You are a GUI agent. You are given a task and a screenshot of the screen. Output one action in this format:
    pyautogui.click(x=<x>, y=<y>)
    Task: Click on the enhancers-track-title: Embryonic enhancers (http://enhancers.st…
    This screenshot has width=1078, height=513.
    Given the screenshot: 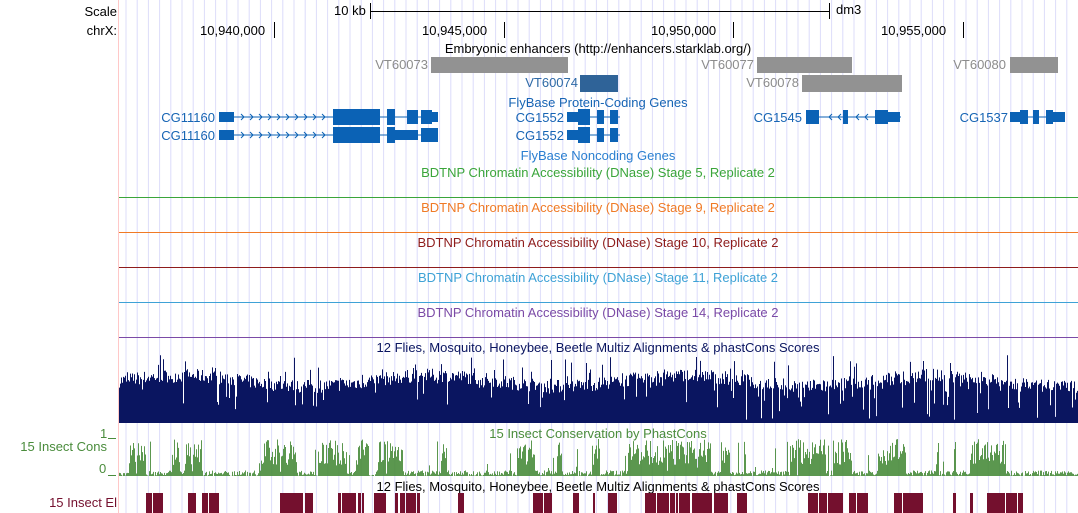 What is the action you would take?
    pyautogui.click(x=598, y=48)
    